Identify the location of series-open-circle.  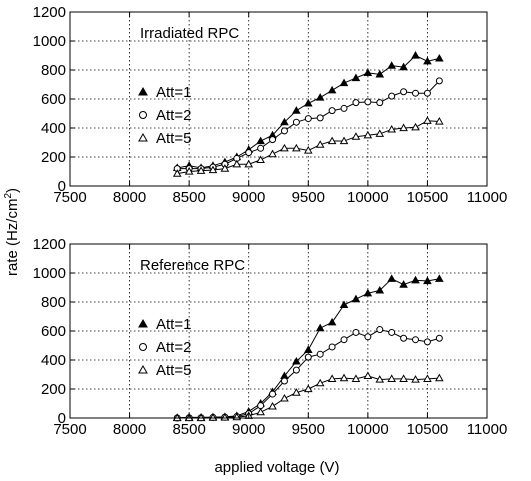
(308, 125).